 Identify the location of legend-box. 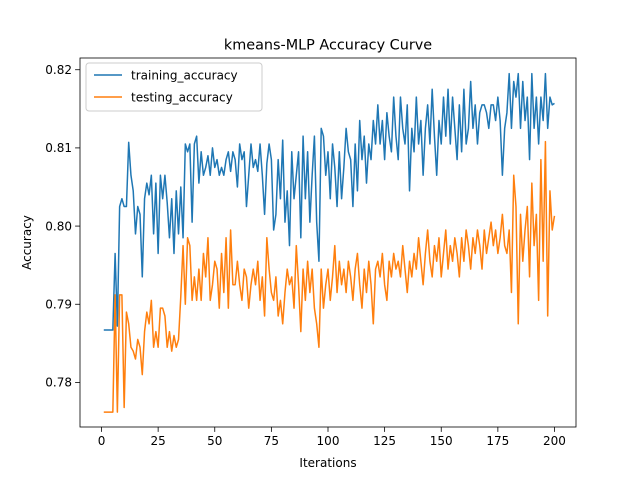
(174, 87).